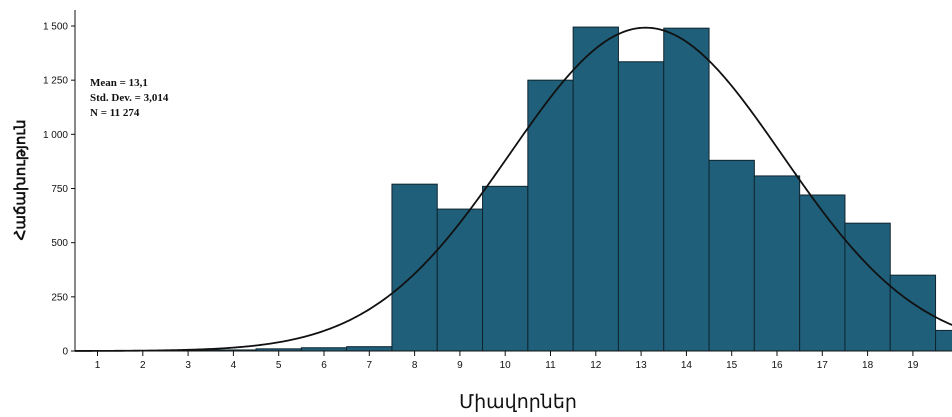 The image size is (952, 417). I want to click on y-tick-label: 1 250, so click(55, 81).